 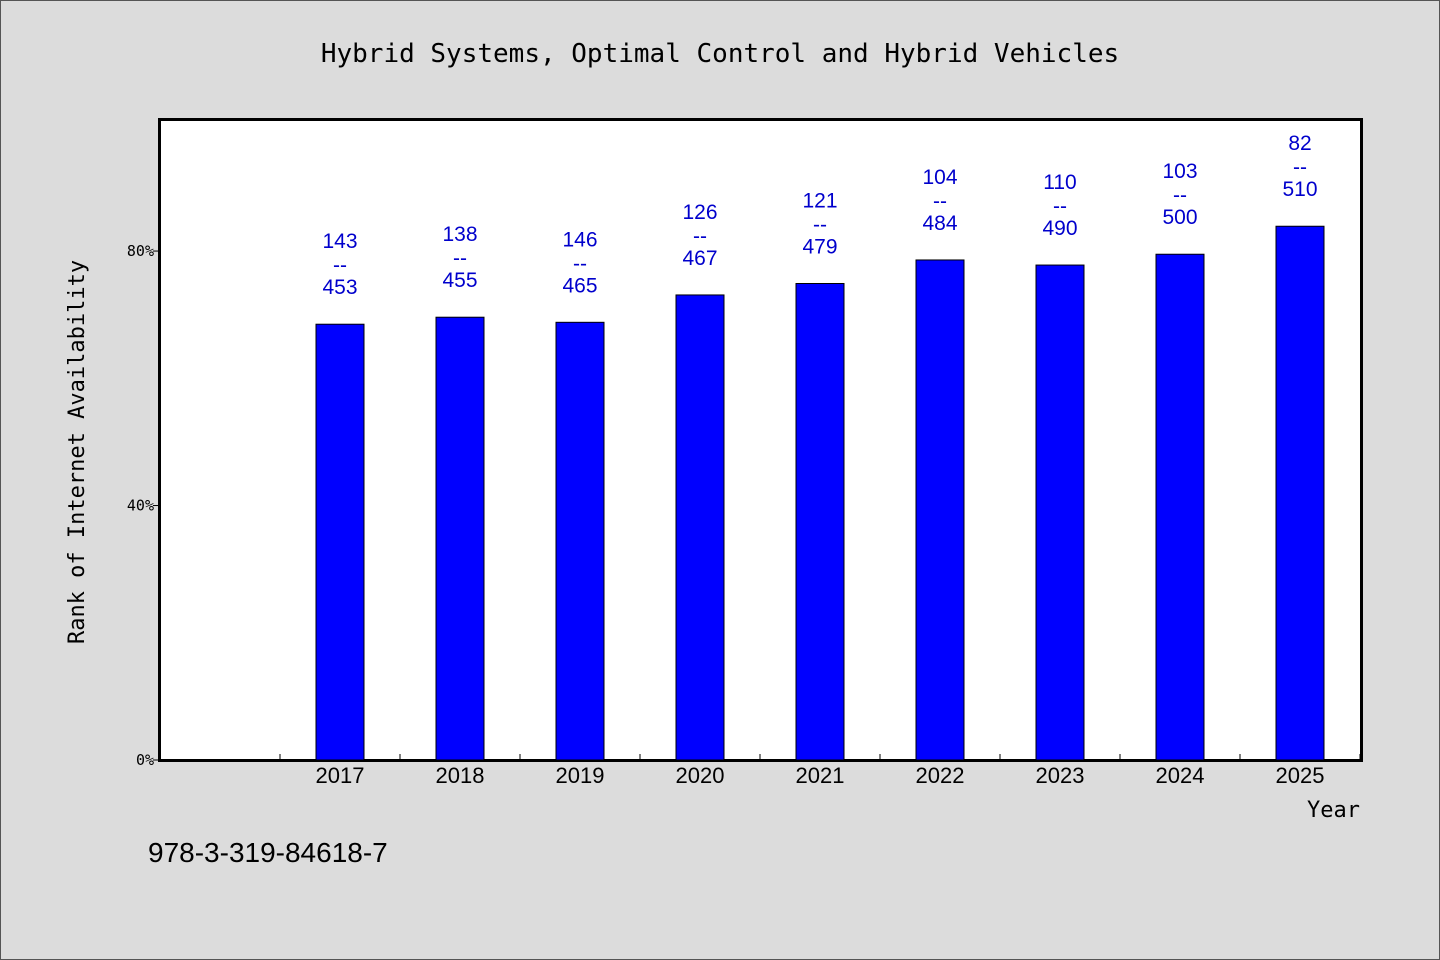 I want to click on x-tick-label: 2017, so click(x=340, y=775).